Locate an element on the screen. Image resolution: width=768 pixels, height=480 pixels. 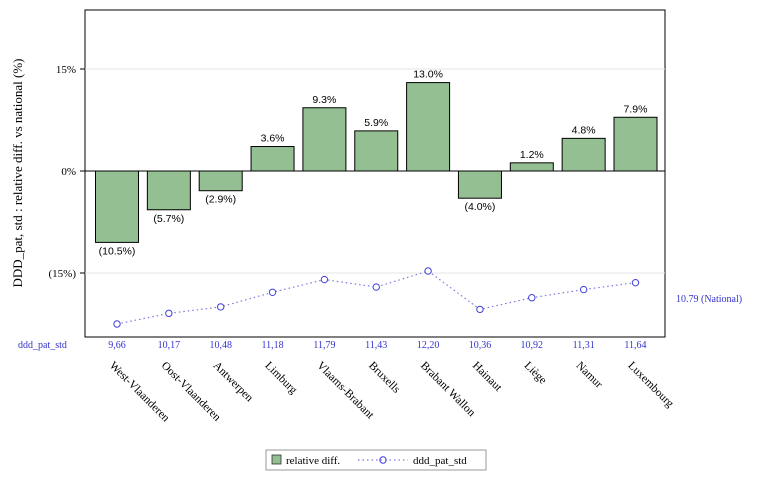
category-label: Liège is located at coordinates (535, 373).